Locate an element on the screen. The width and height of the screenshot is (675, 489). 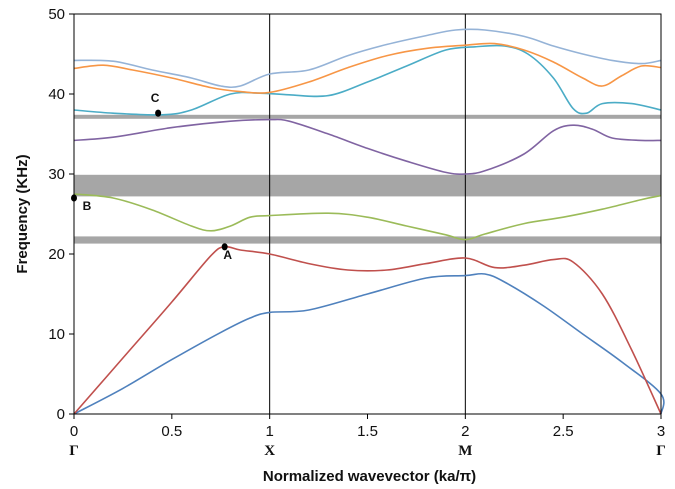
x-tick-label: 1 is located at coordinates (269, 431).